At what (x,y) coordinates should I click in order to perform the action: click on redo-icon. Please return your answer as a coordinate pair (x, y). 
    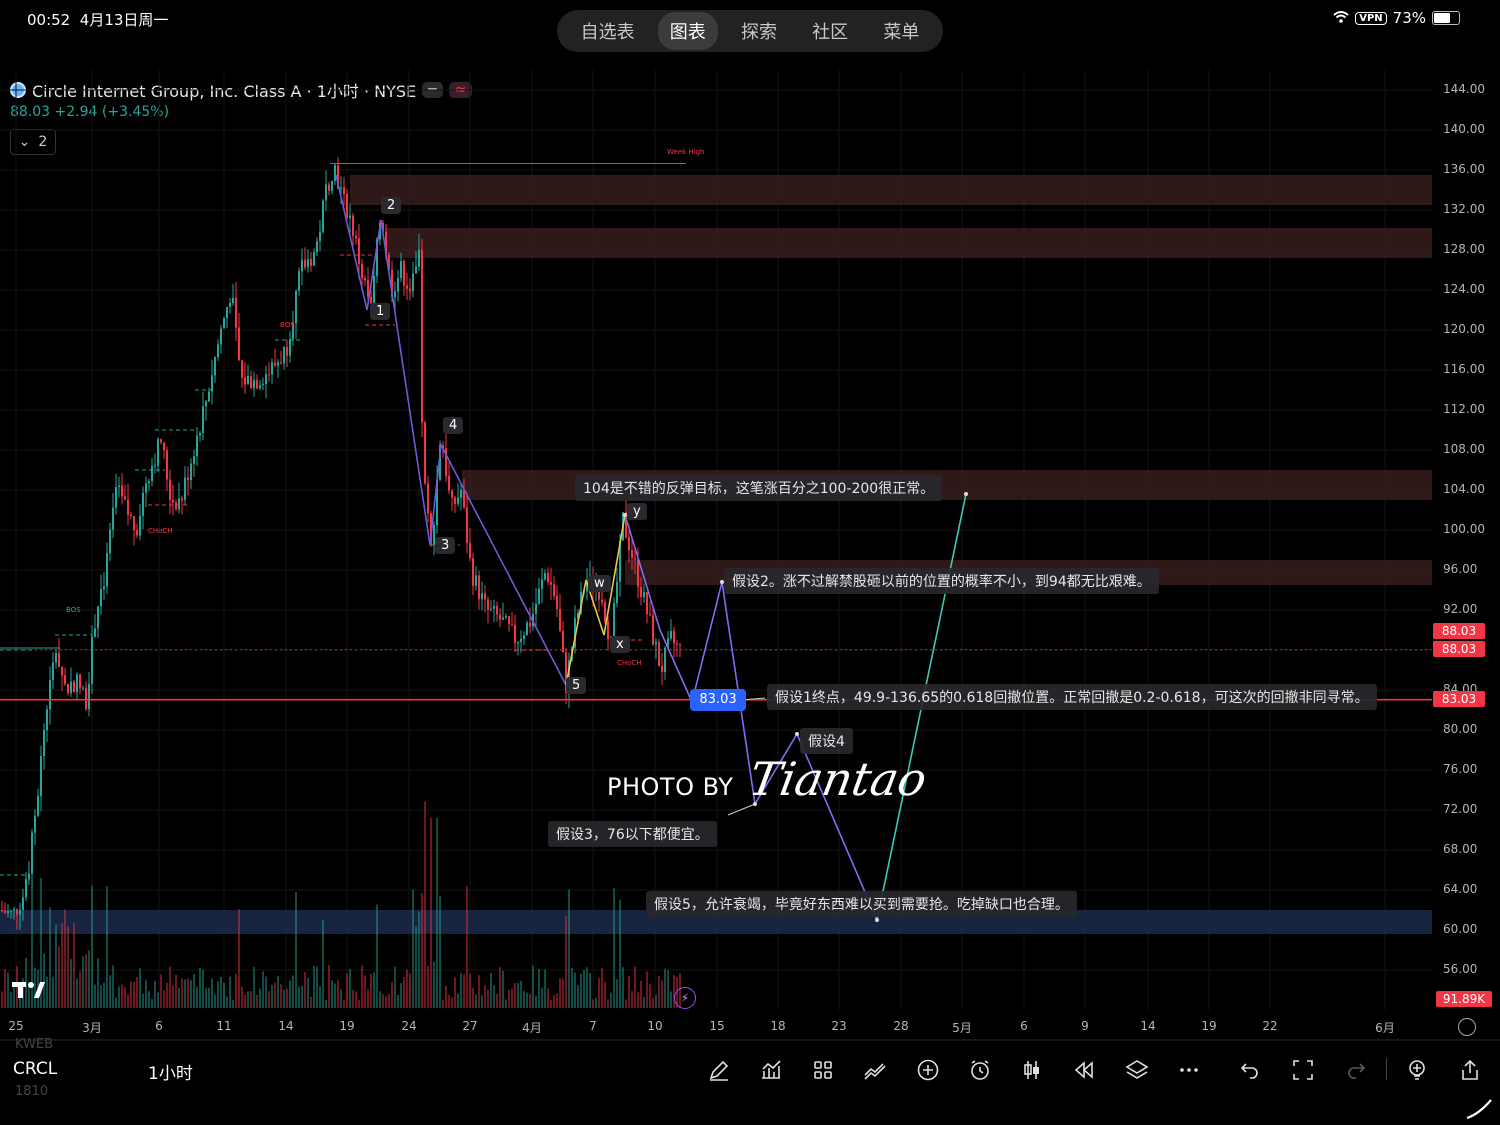
    Looking at the image, I should click on (1356, 1070).